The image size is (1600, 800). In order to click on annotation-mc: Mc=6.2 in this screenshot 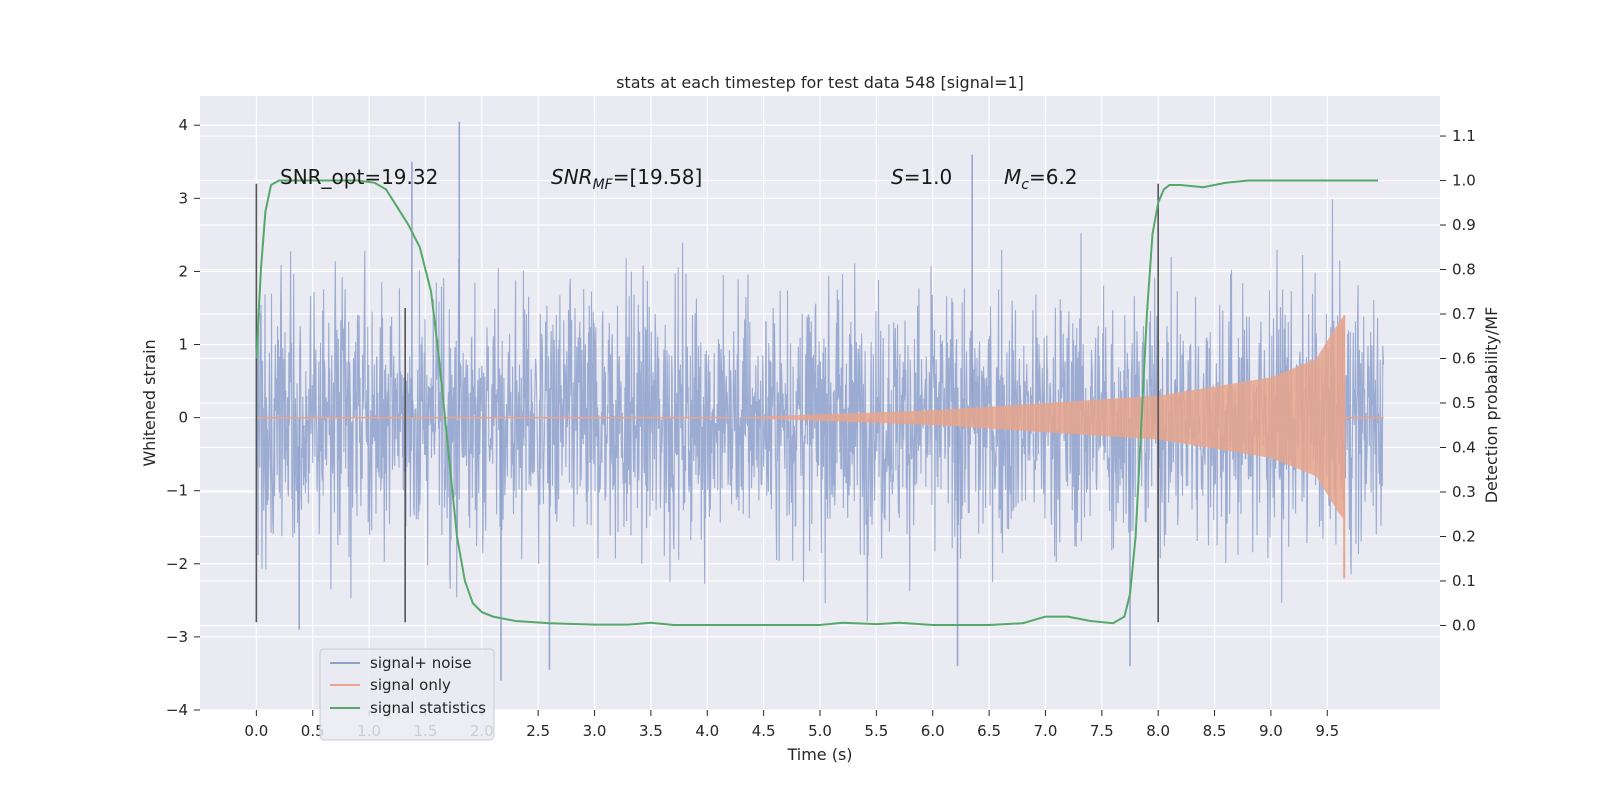, I will do `click(1041, 179)`.